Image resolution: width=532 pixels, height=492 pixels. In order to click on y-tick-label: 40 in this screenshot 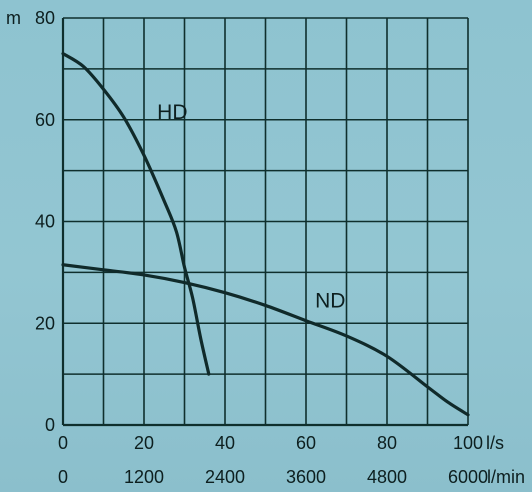, I will do `click(45, 222)`.